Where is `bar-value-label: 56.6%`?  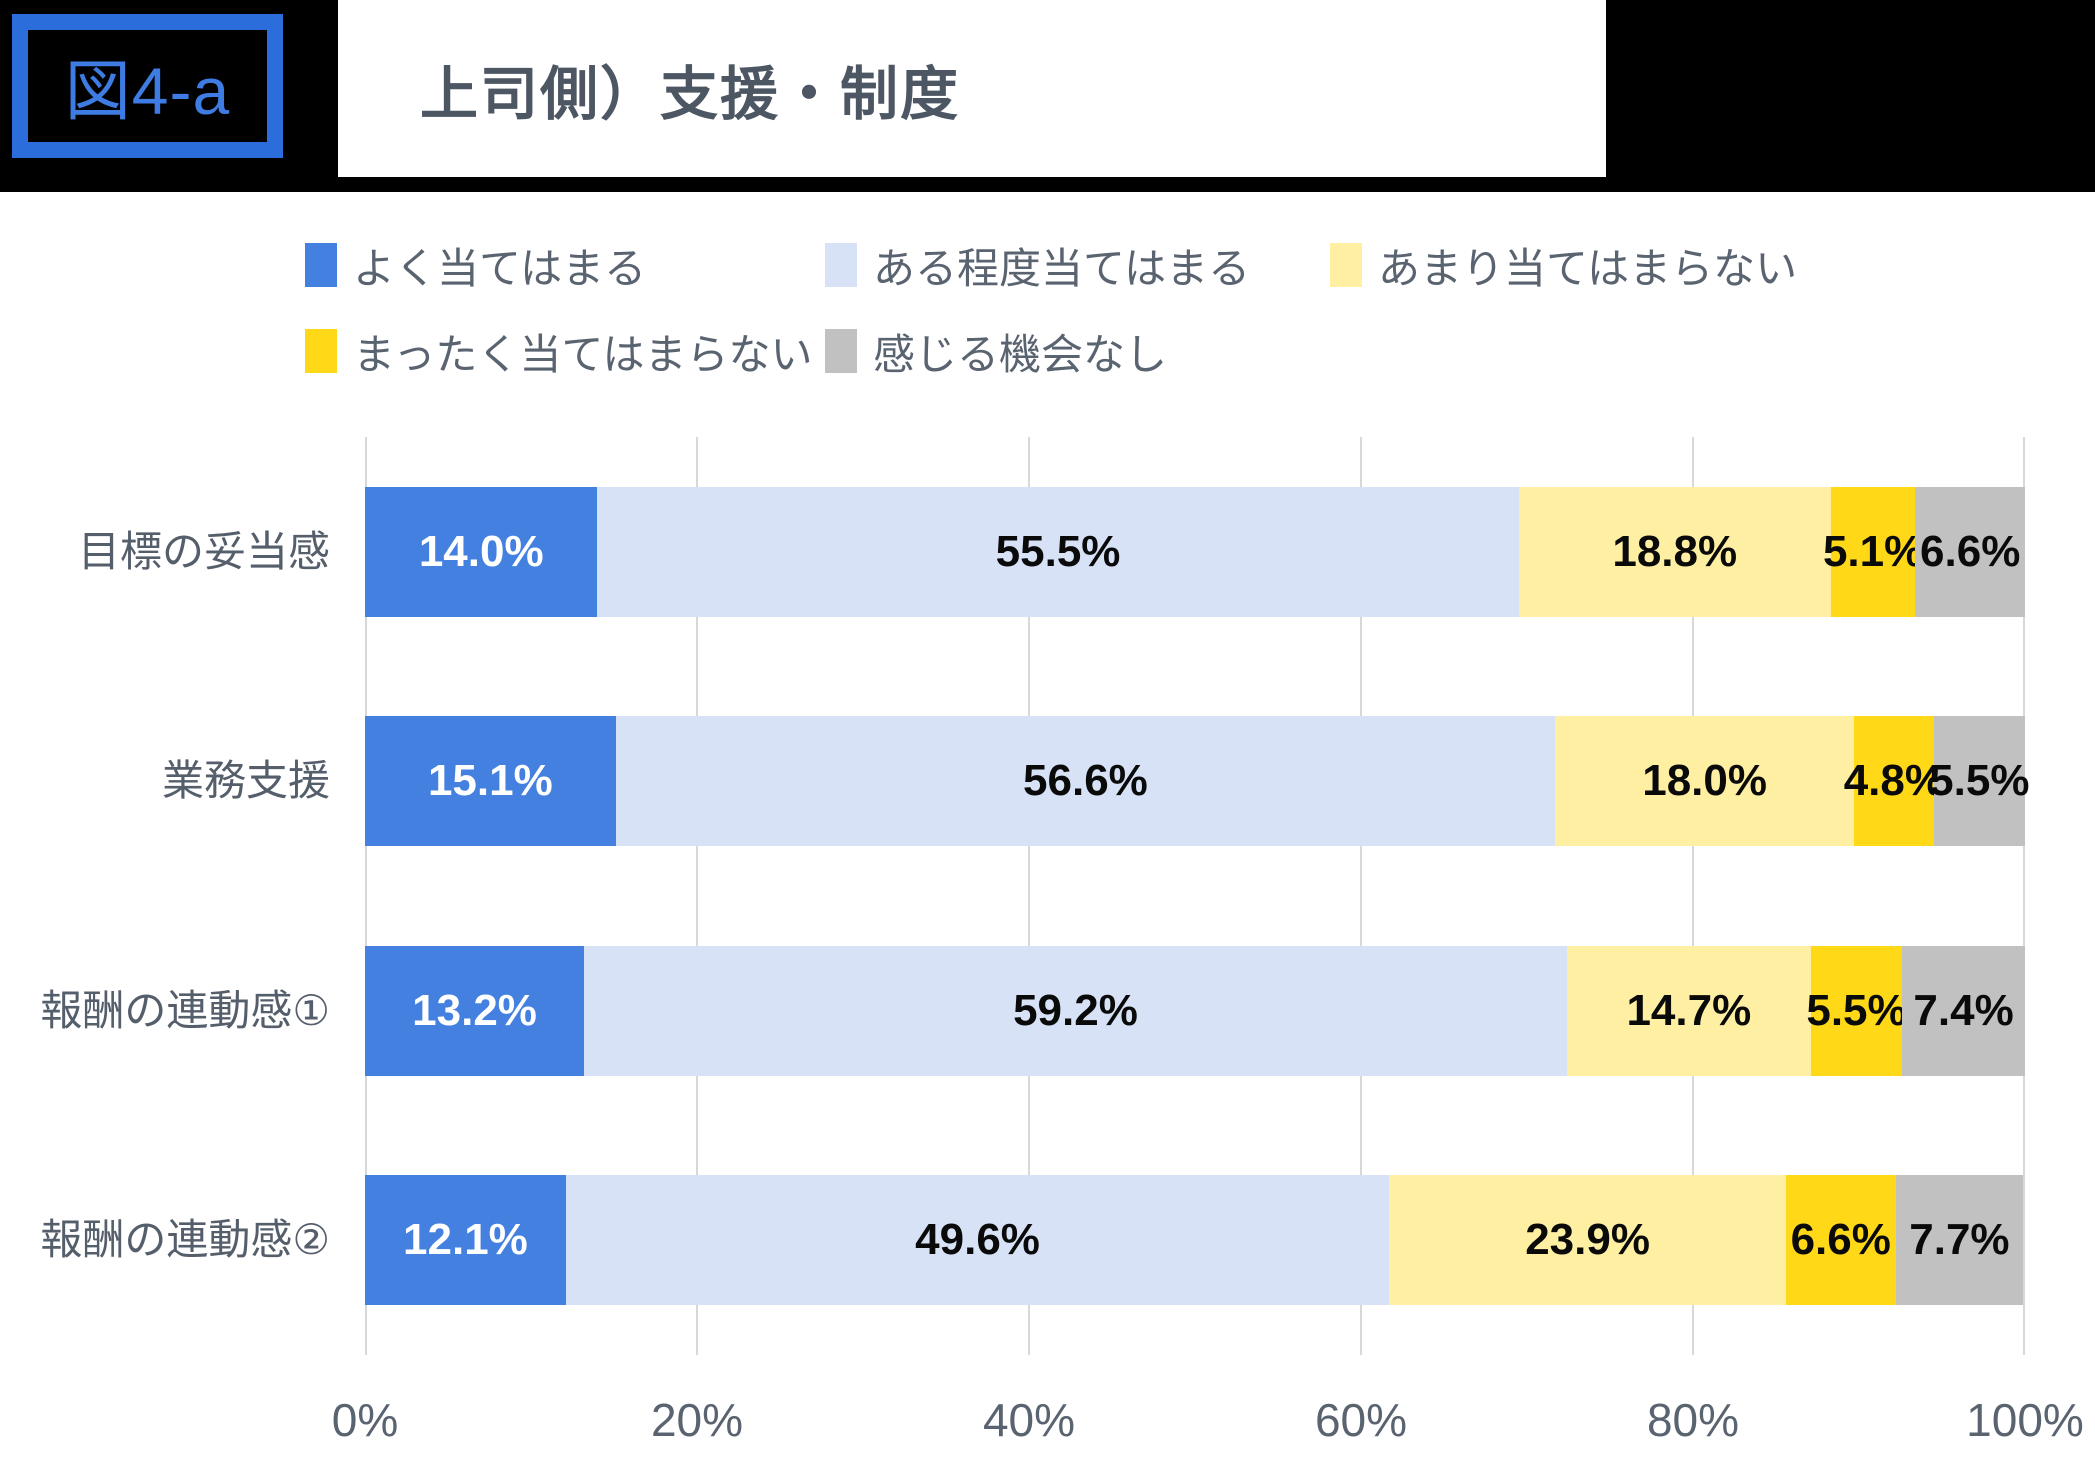 bar-value-label: 56.6% is located at coordinates (1085, 780).